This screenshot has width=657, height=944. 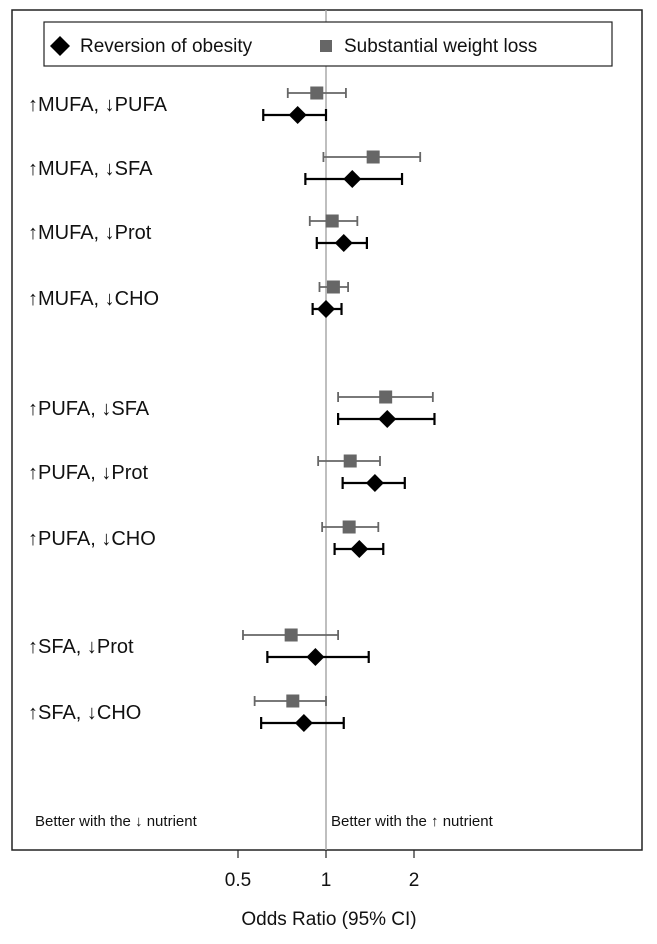 What do you see at coordinates (238, 880) in the screenshot?
I see `x-tick-label: 0.5` at bounding box center [238, 880].